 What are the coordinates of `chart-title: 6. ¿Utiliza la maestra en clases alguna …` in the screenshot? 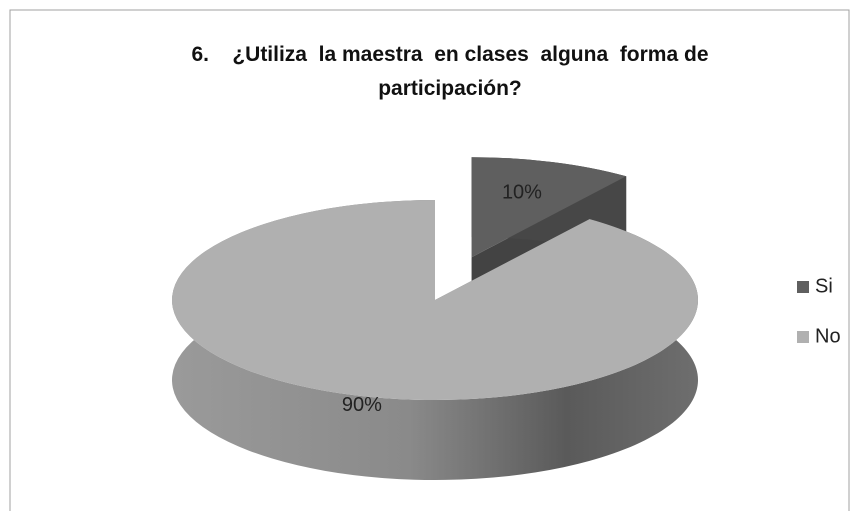 It's located at (453, 71).